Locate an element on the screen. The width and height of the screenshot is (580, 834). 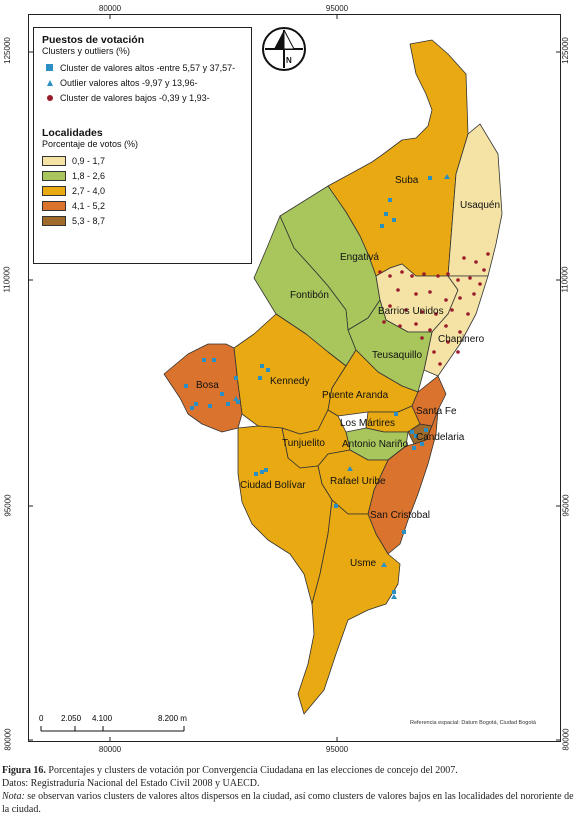
scale-label-0: 0 is located at coordinates (41, 718).